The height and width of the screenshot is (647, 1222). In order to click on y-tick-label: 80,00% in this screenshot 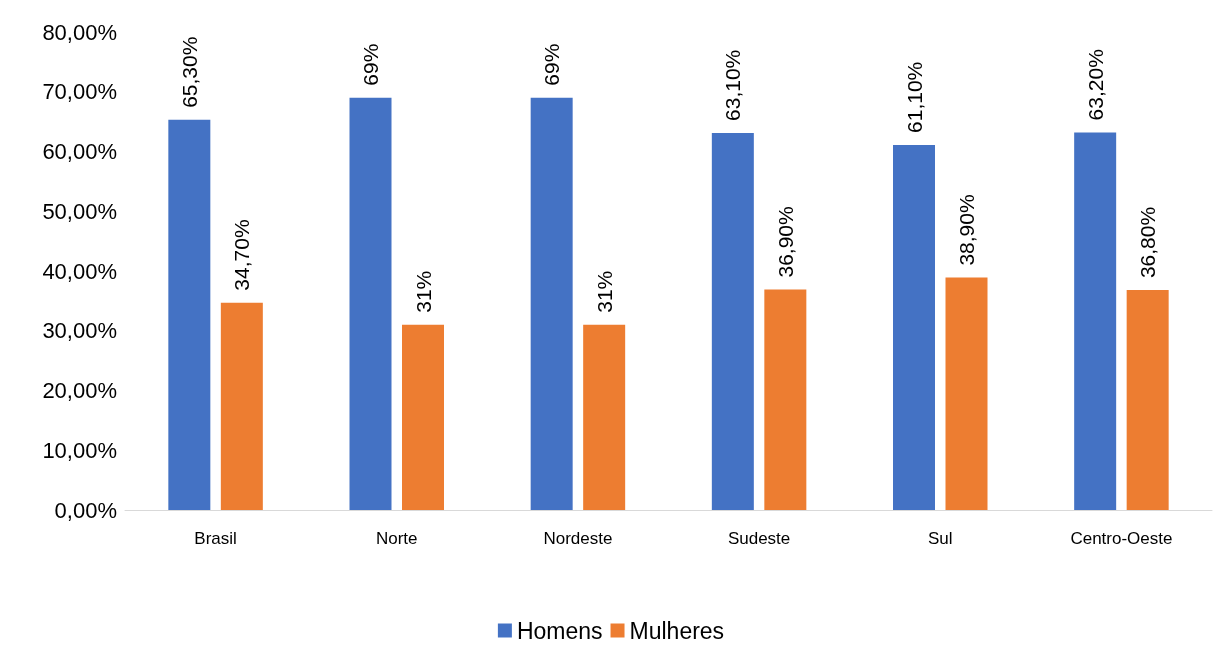, I will do `click(79, 32)`.